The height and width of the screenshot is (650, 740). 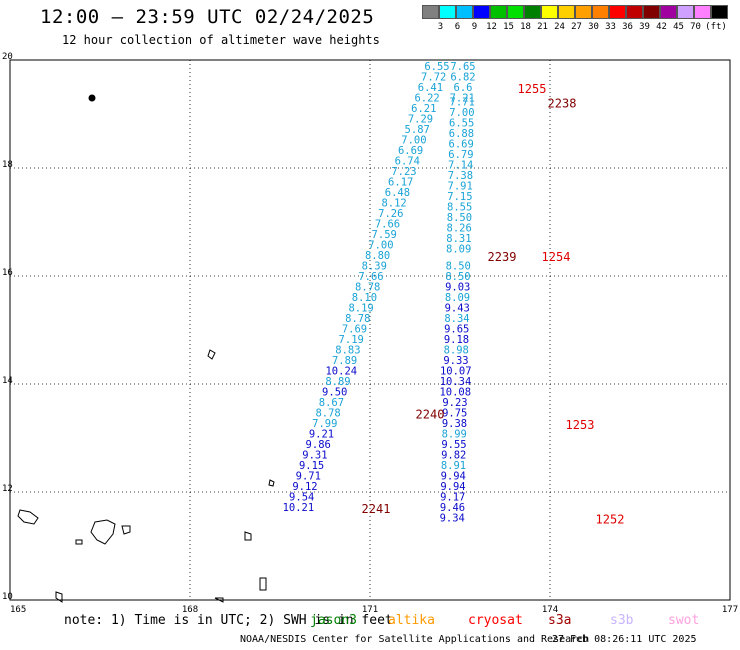 What do you see at coordinates (458, 239) in the screenshot?
I see `wave-height-value: 8.31` at bounding box center [458, 239].